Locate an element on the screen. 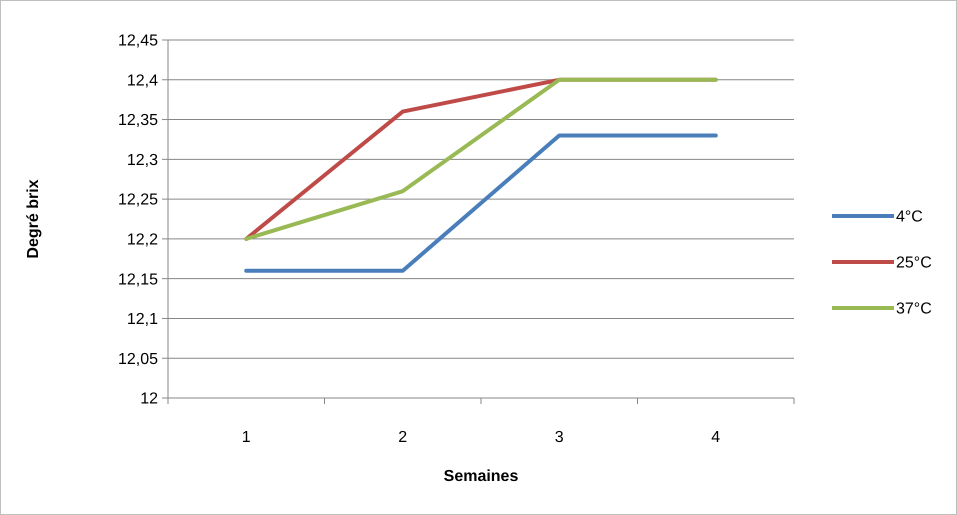  x-axis-title: Semaines is located at coordinates (481, 476).